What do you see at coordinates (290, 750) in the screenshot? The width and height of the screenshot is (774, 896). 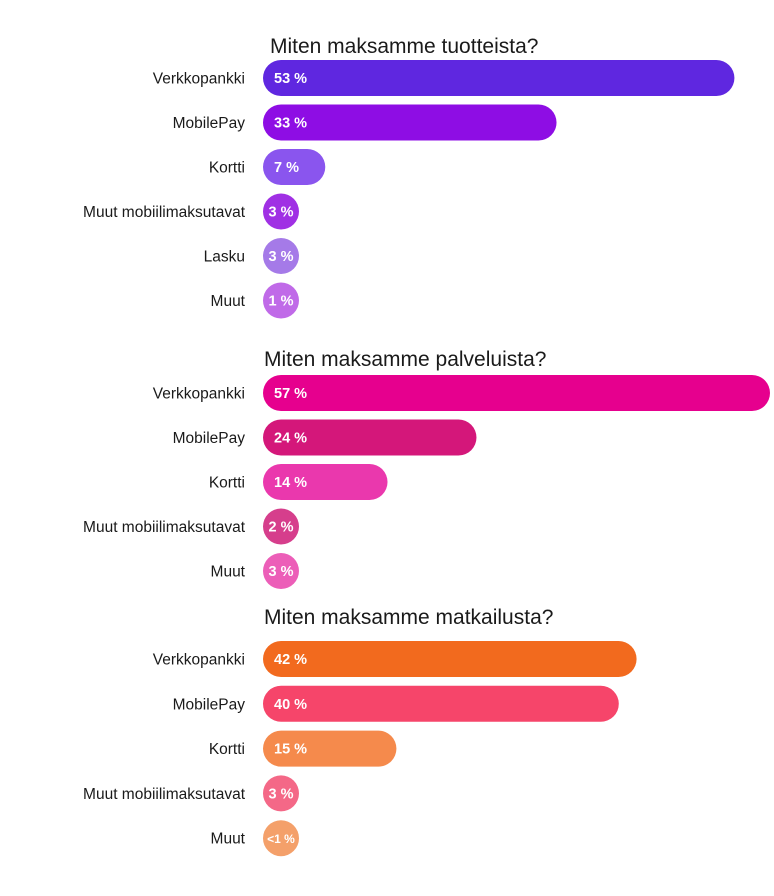 I see `data-label: 15 %` at bounding box center [290, 750].